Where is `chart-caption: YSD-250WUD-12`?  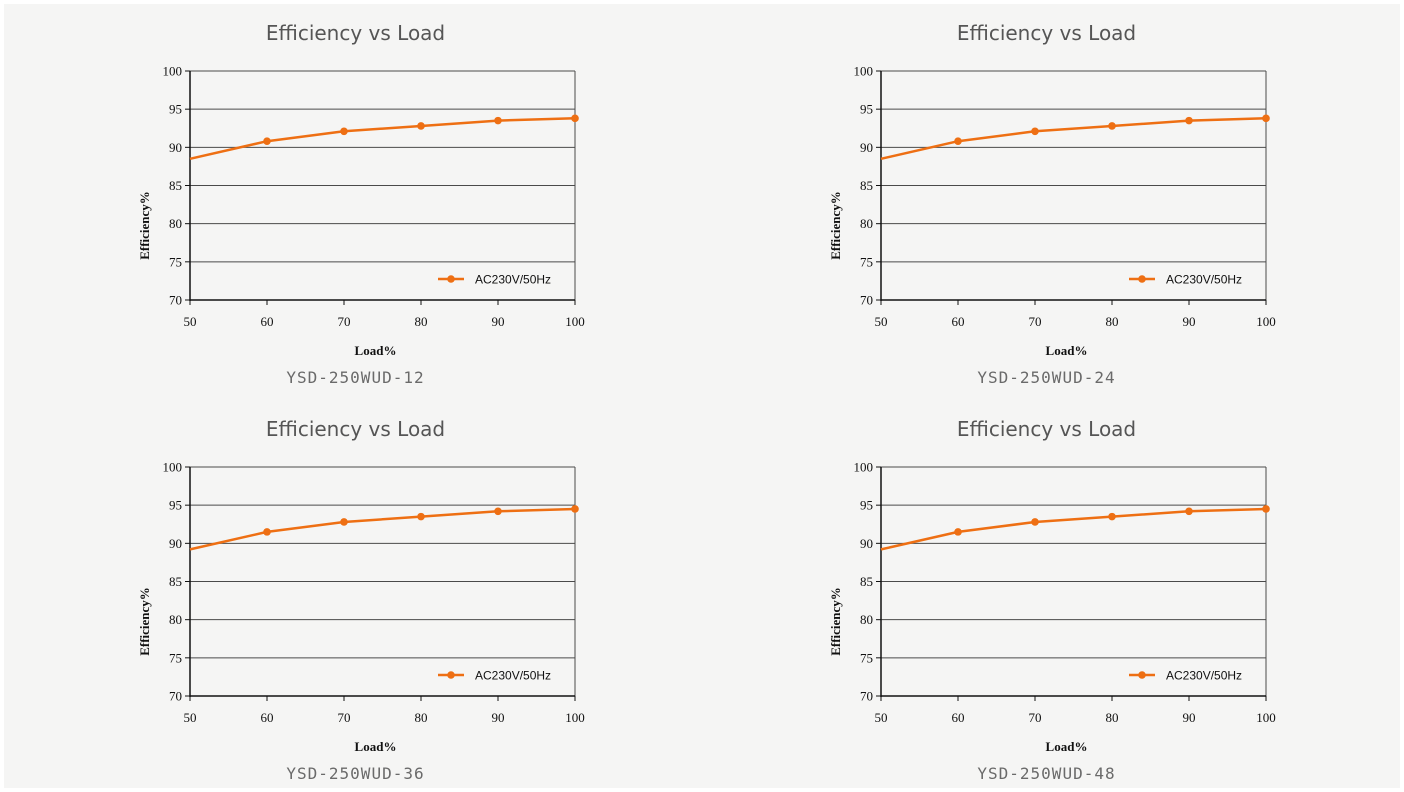
chart-caption: YSD-250WUD-12 is located at coordinates (355, 377).